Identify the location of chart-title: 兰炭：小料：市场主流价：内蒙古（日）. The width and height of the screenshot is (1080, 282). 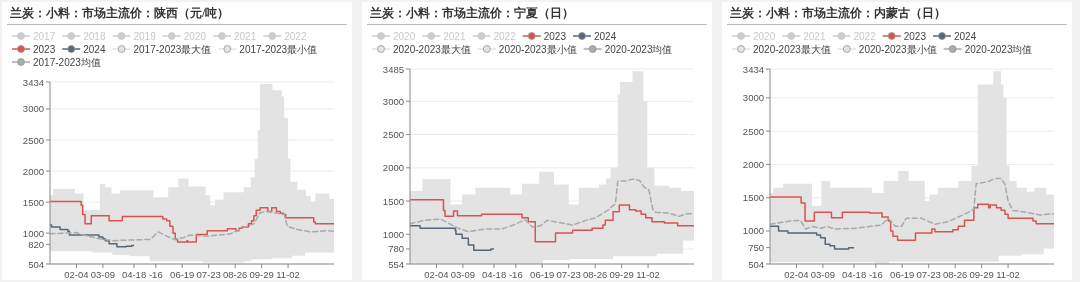
(837, 13).